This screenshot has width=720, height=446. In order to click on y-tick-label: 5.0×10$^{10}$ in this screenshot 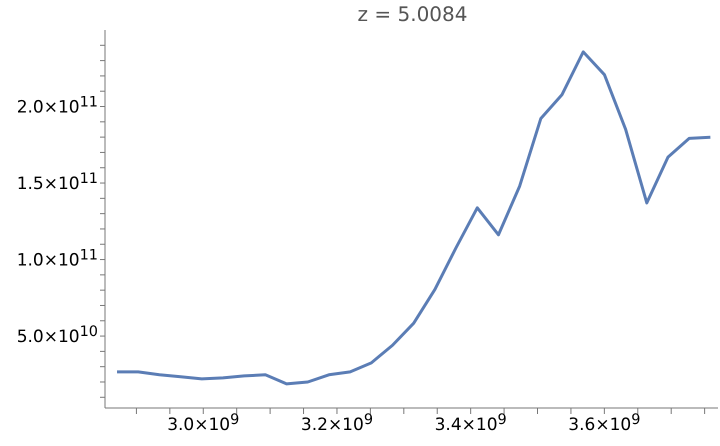, I will do `click(57, 336)`.